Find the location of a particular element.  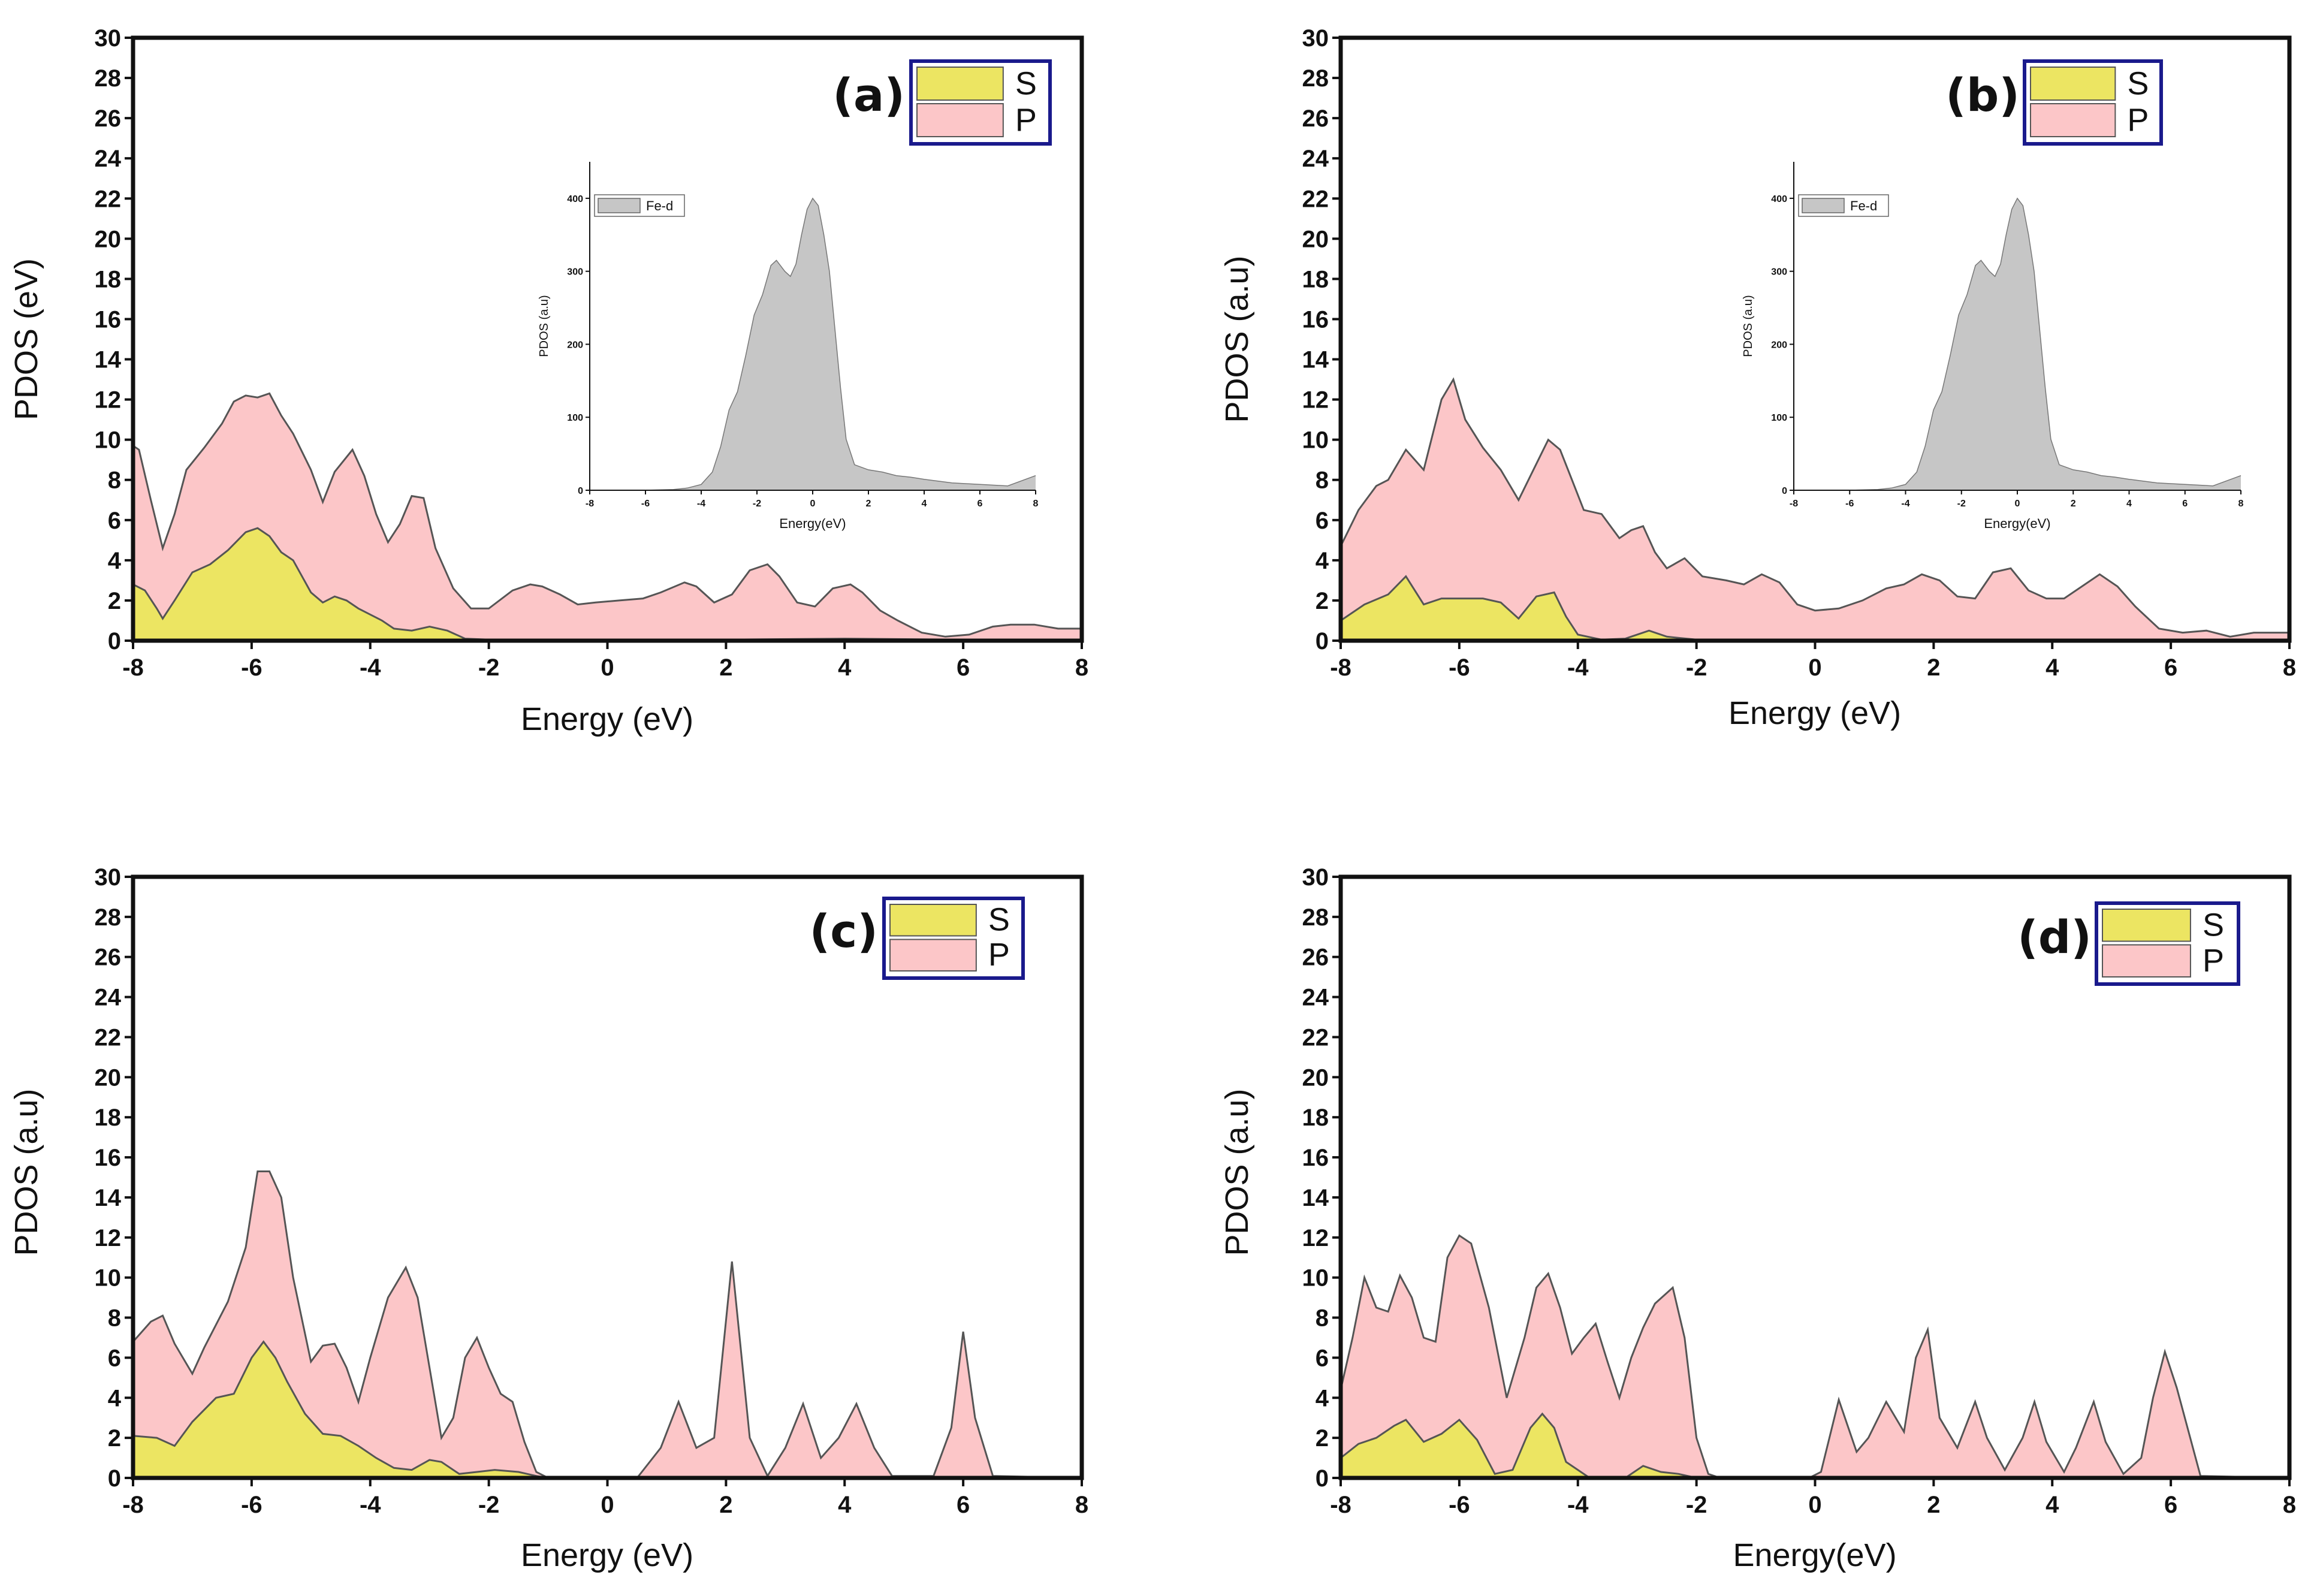

y-tick-label: 8 is located at coordinates (114, 1318).